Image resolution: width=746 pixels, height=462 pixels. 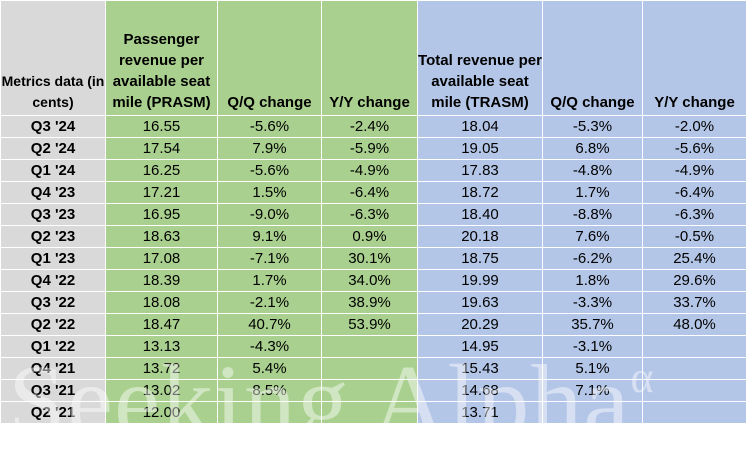 What do you see at coordinates (592, 368) in the screenshot?
I see `cell-trasm-qq: 5.1%` at bounding box center [592, 368].